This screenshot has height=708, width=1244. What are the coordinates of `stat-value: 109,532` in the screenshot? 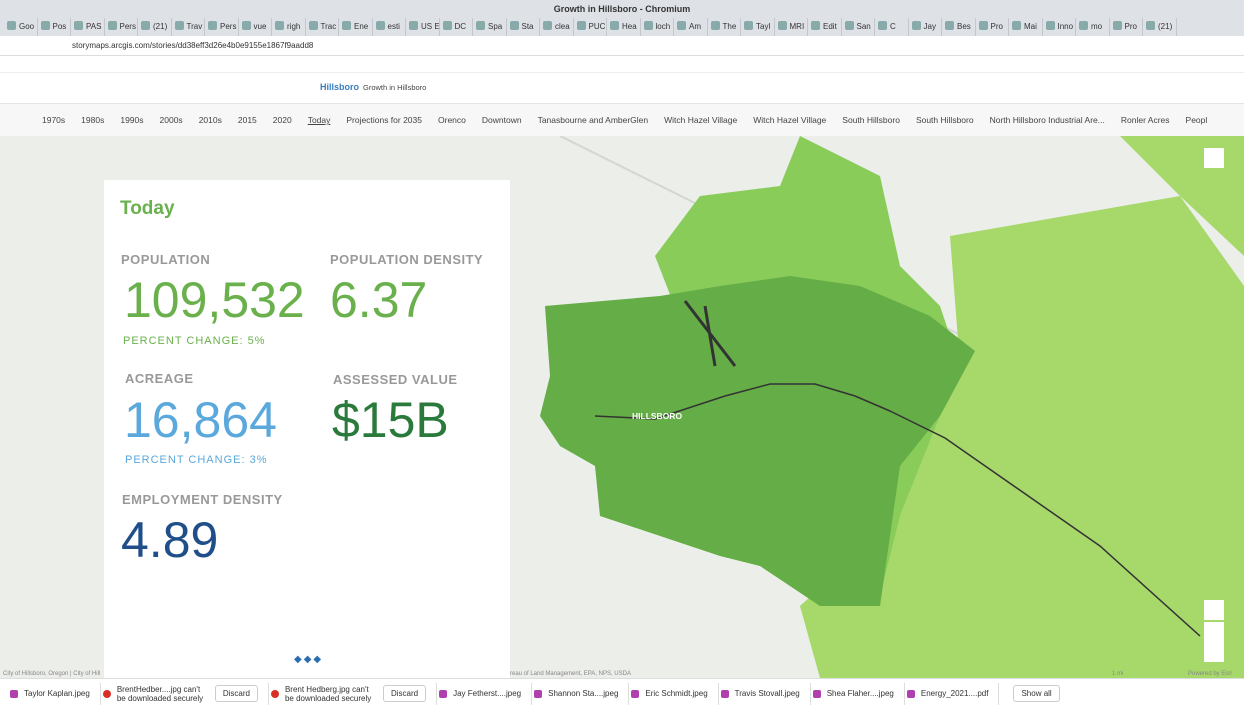 It's located at (214, 300).